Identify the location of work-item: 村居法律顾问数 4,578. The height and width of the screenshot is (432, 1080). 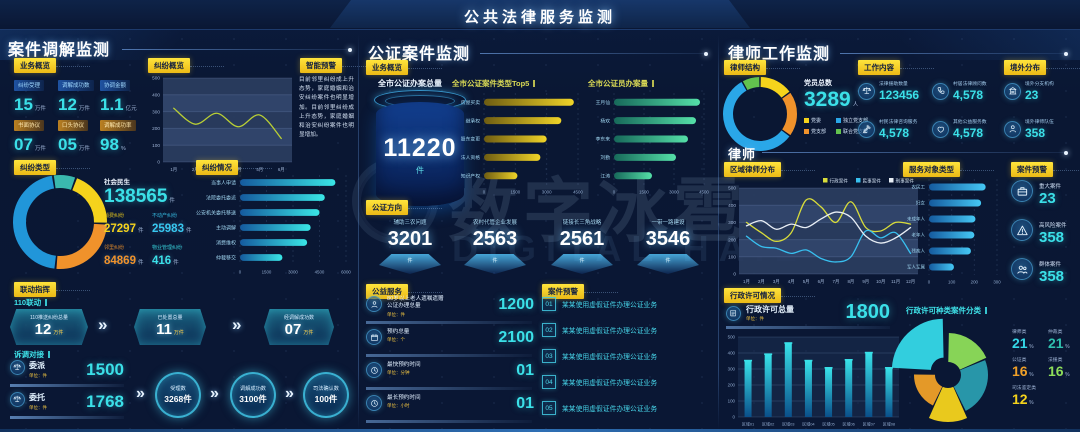
(967, 91).